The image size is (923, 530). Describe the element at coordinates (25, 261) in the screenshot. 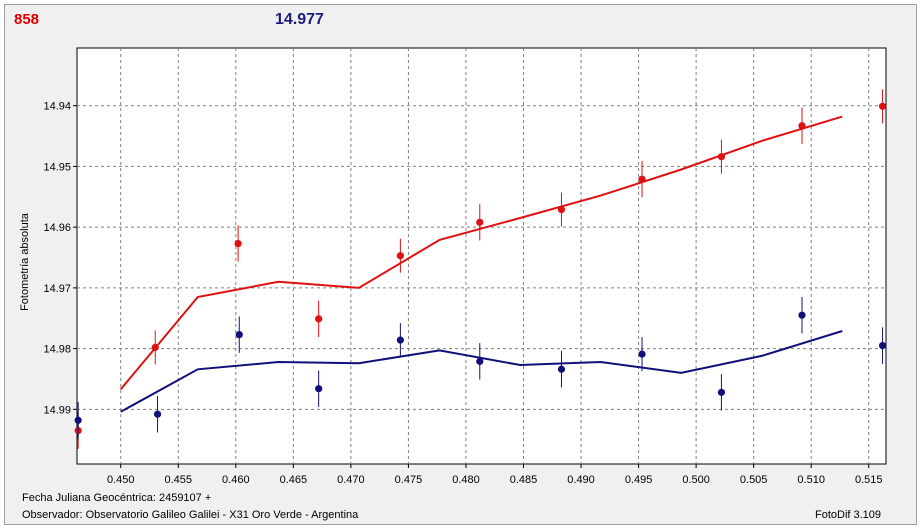

I see `y-axis-label: Fotometría absoluta` at that location.